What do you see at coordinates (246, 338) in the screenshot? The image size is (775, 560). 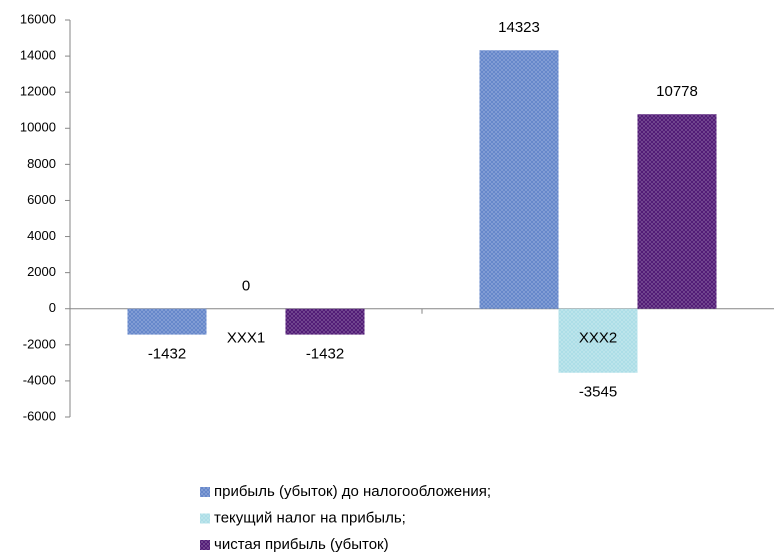 I see `x-tick-label: XXX1` at bounding box center [246, 338].